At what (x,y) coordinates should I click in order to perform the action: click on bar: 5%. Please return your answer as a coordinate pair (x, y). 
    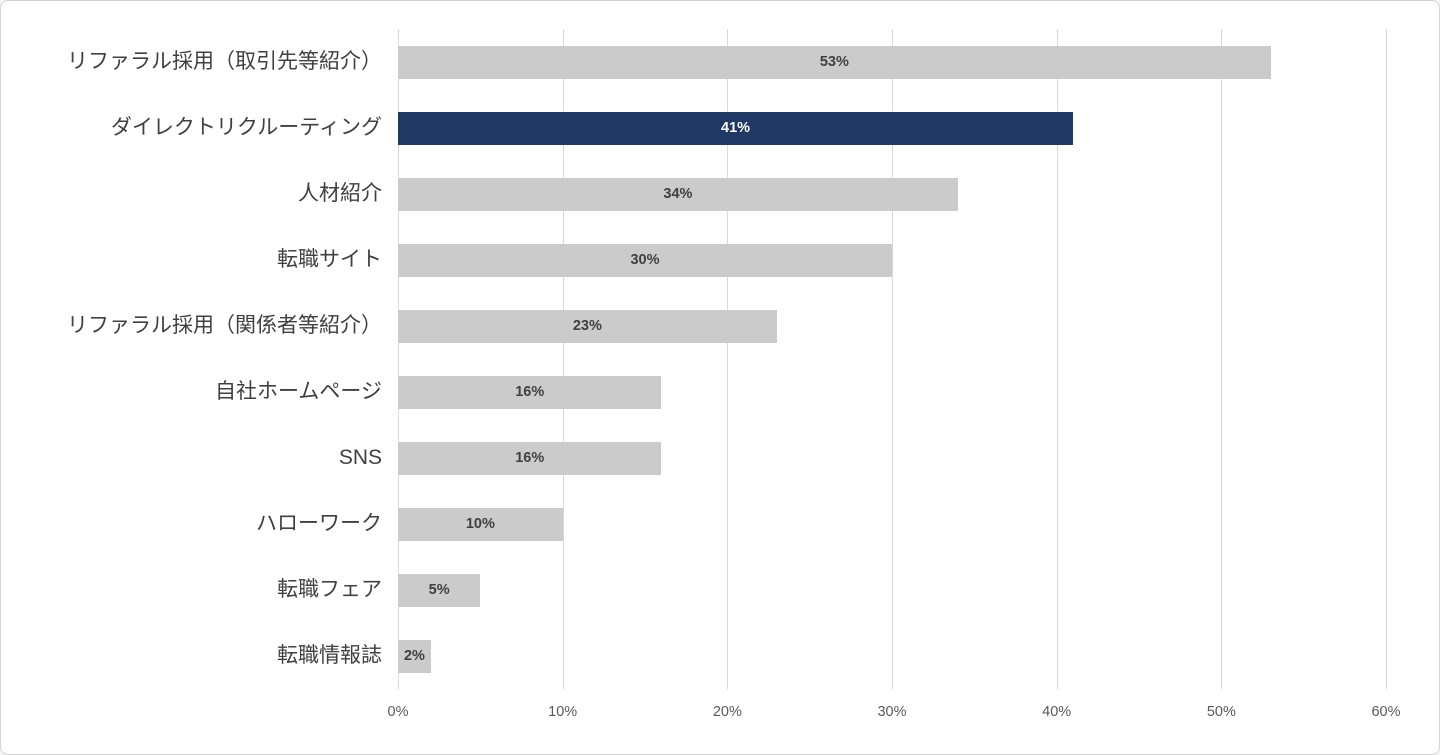
    Looking at the image, I should click on (439, 590).